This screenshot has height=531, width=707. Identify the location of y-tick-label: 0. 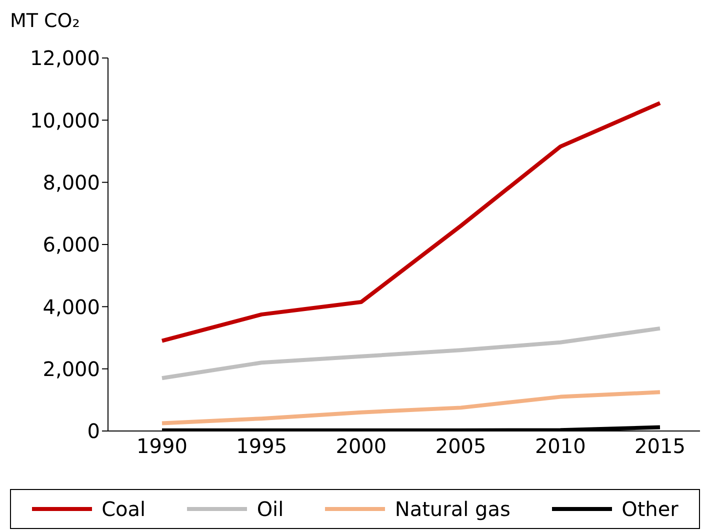
(93, 431).